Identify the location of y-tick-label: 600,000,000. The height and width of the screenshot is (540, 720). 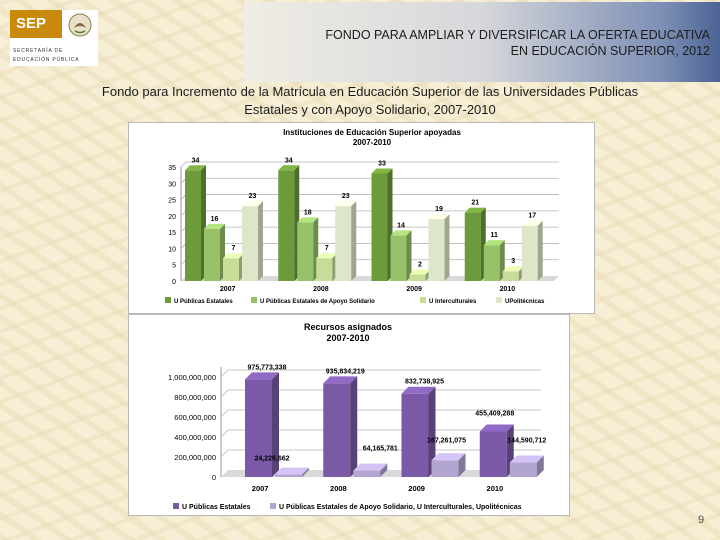
(195, 417).